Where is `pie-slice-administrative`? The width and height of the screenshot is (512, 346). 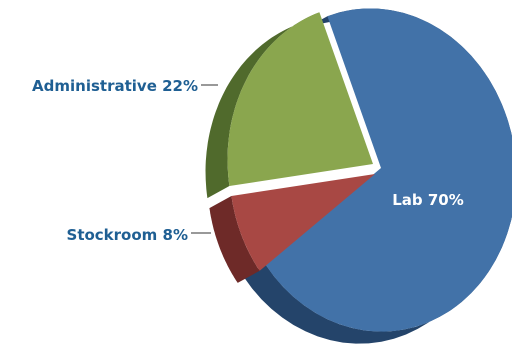
pie-slice-administrative is located at coordinates (300, 99).